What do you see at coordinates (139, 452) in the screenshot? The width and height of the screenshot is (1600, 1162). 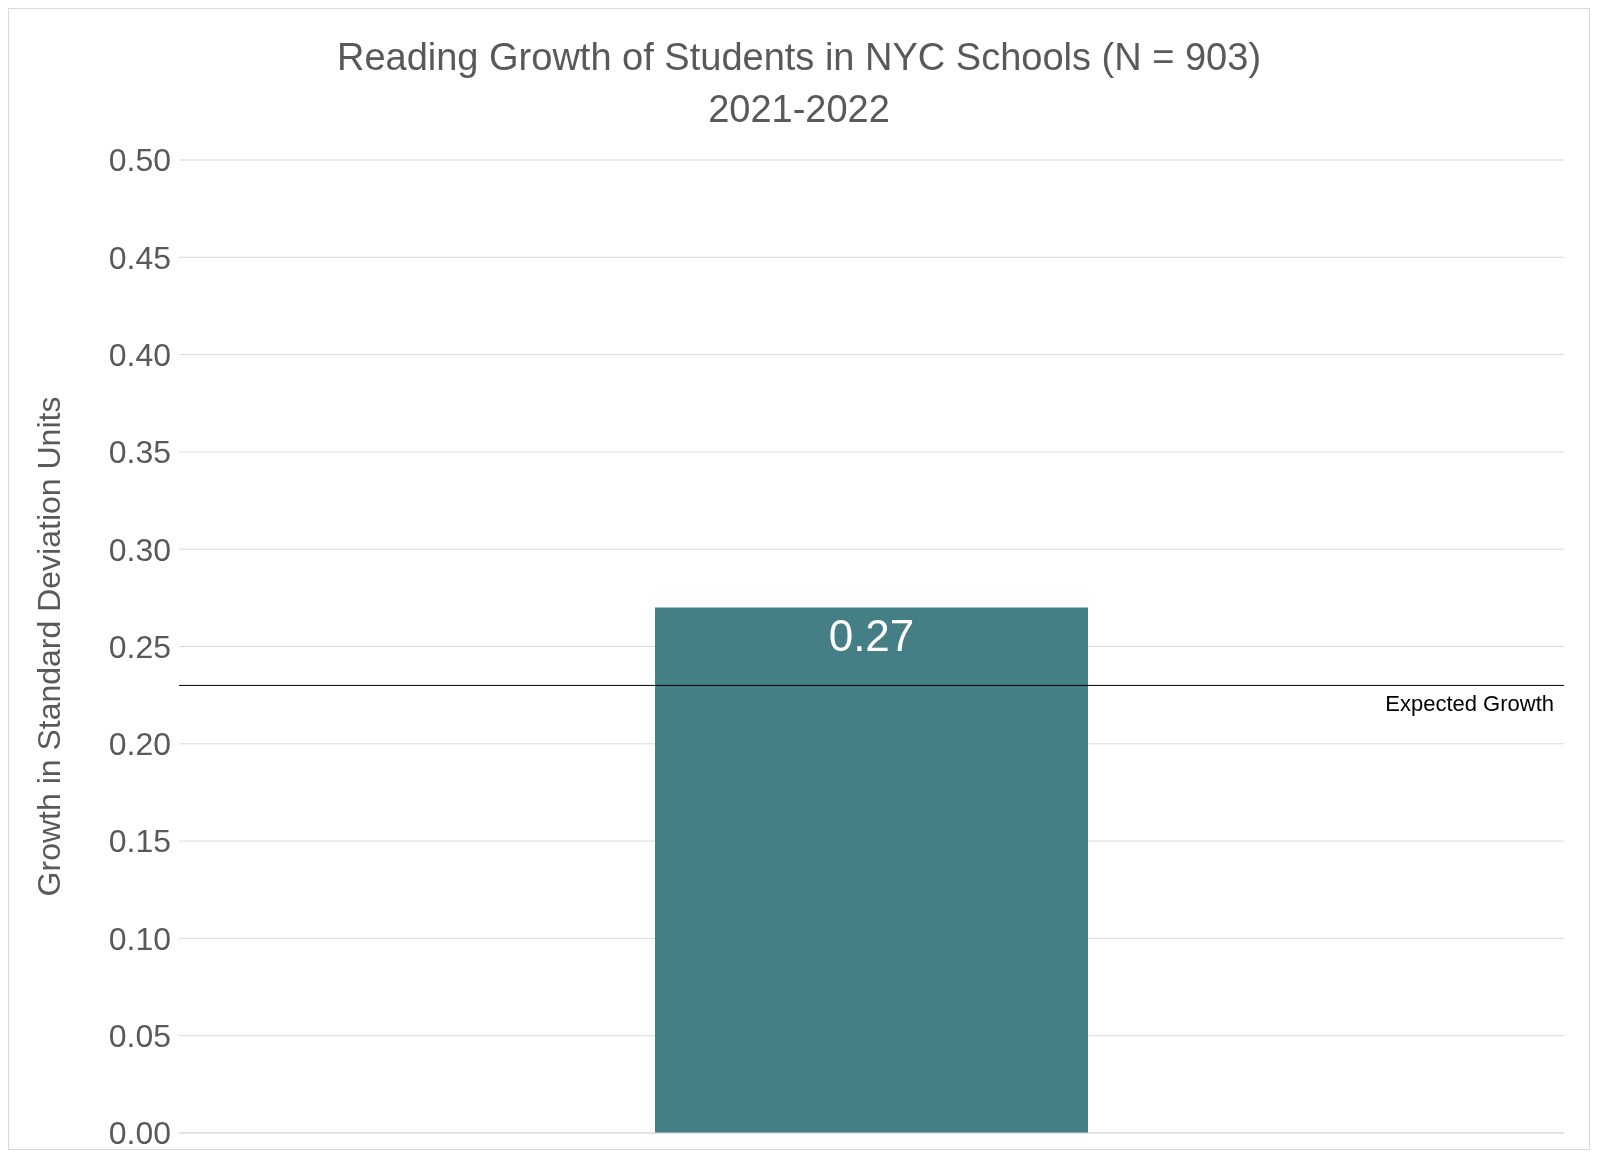 I see `y-tick-label: 0.35` at bounding box center [139, 452].